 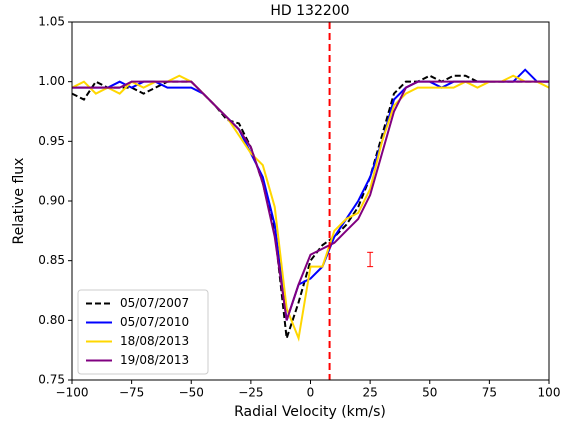 What do you see at coordinates (311, 393) in the screenshot?
I see `x-tick-label: 0` at bounding box center [311, 393].